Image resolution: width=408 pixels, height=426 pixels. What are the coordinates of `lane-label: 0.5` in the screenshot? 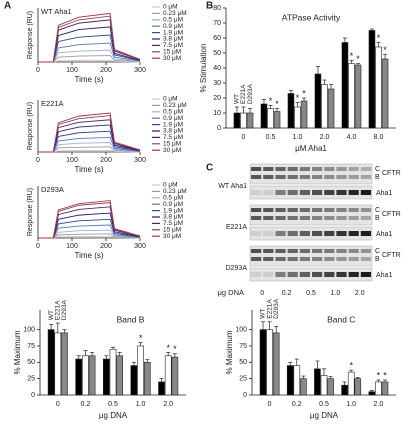 It's located at (311, 293).